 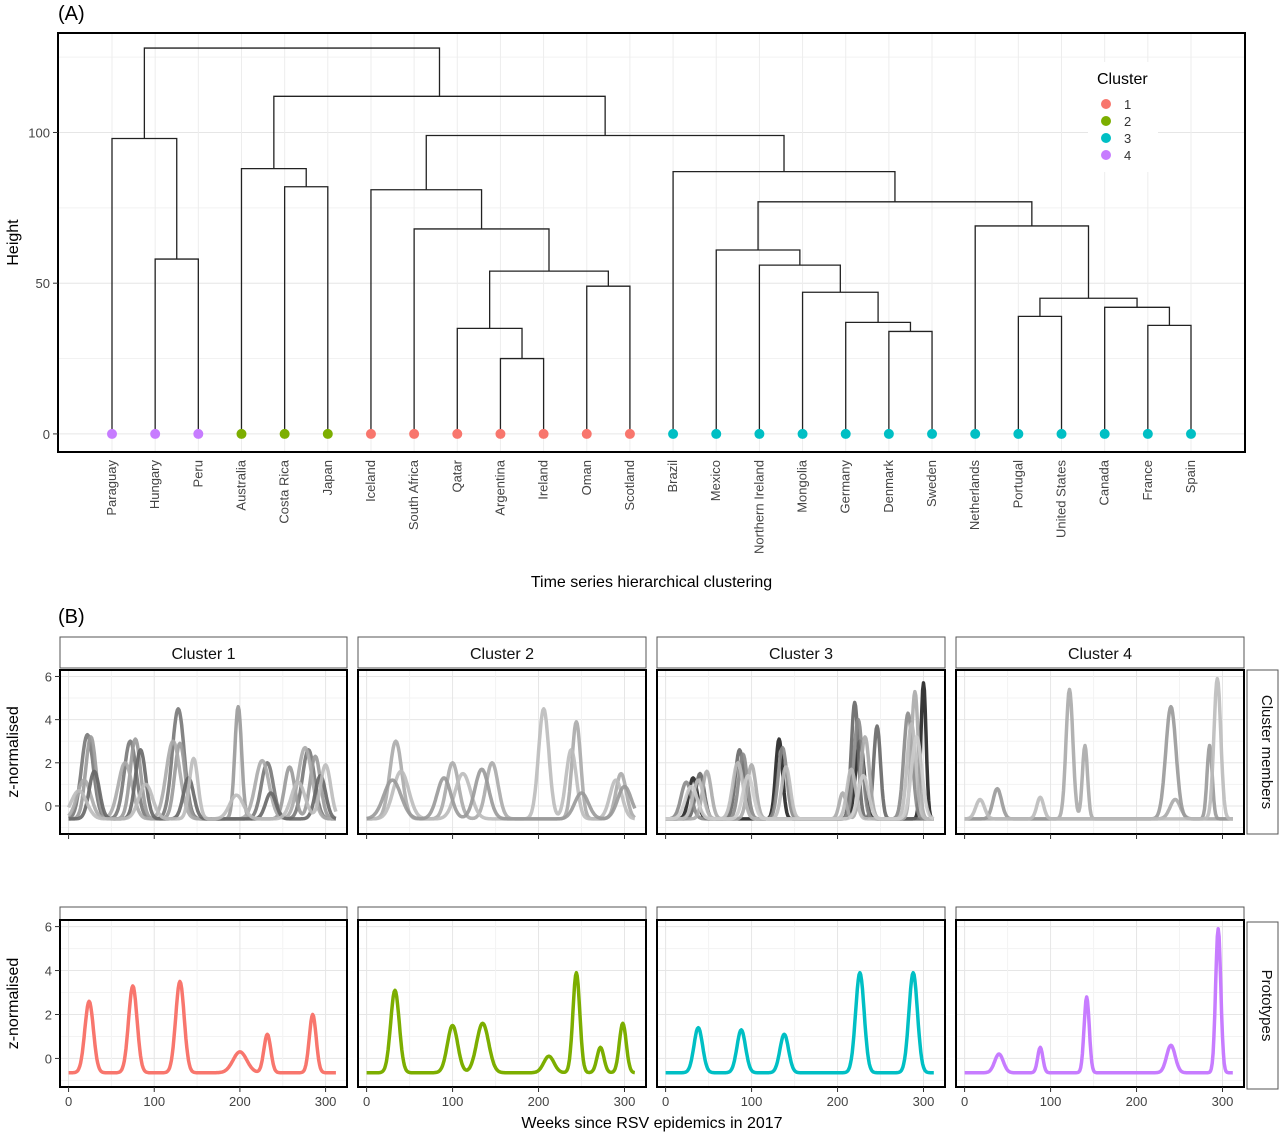 What do you see at coordinates (43, 283) in the screenshot?
I see `y-tick-label: 50` at bounding box center [43, 283].